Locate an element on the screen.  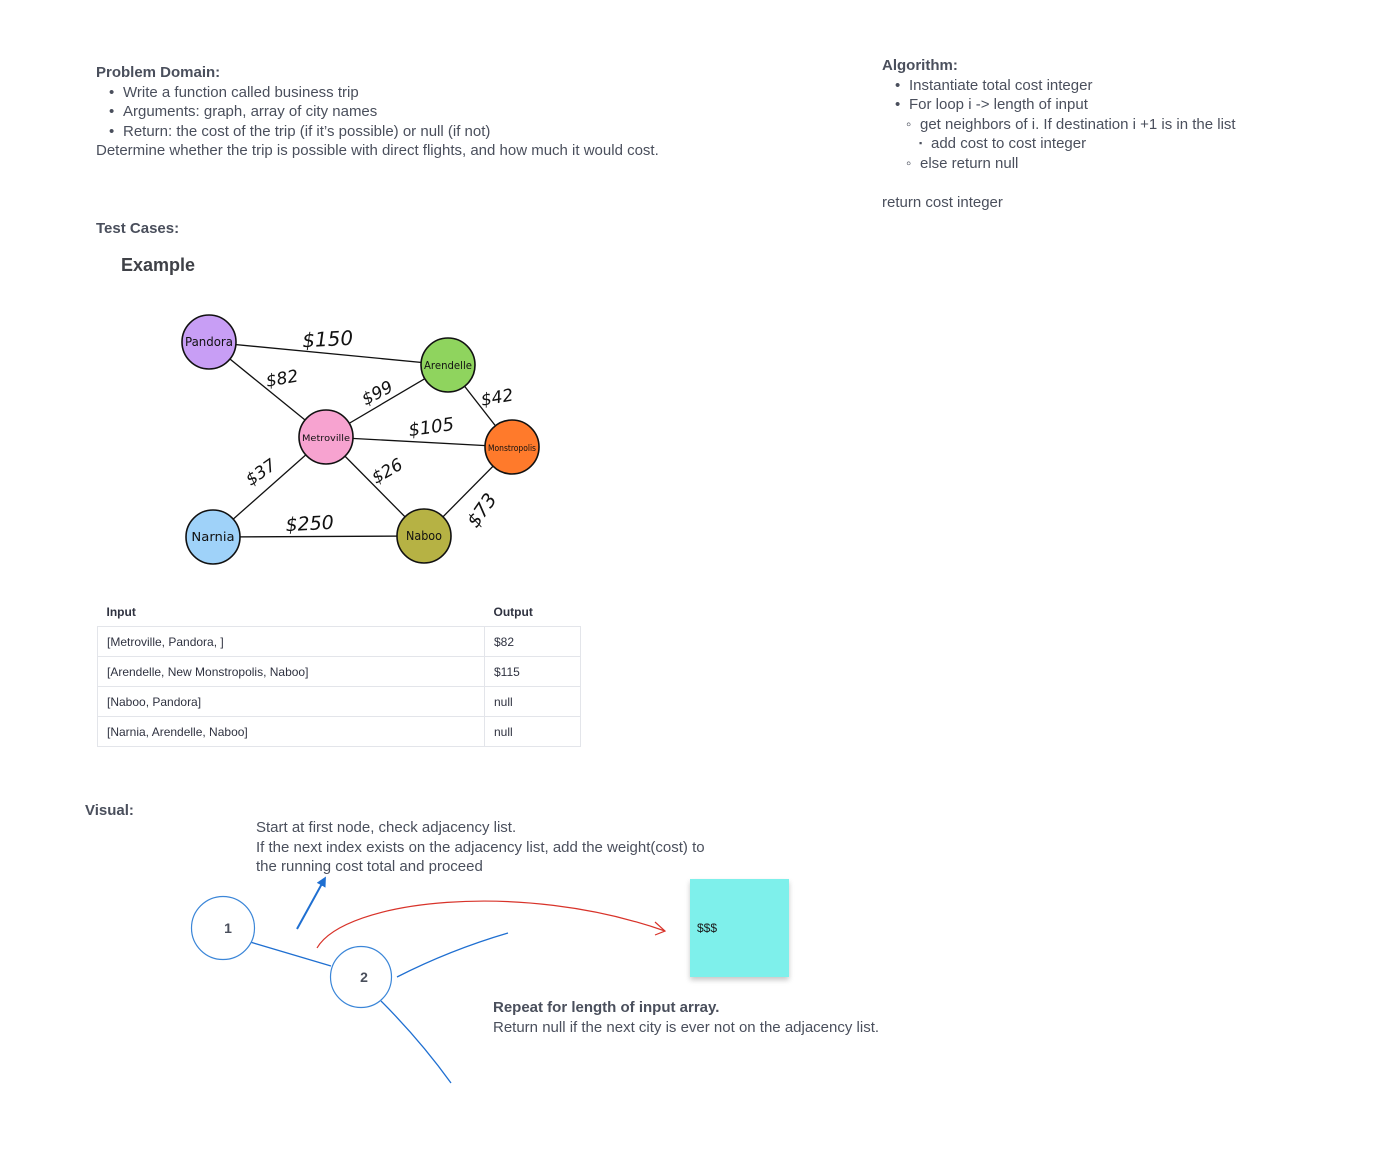
cost-arrow-head is located at coordinates (660, 928).